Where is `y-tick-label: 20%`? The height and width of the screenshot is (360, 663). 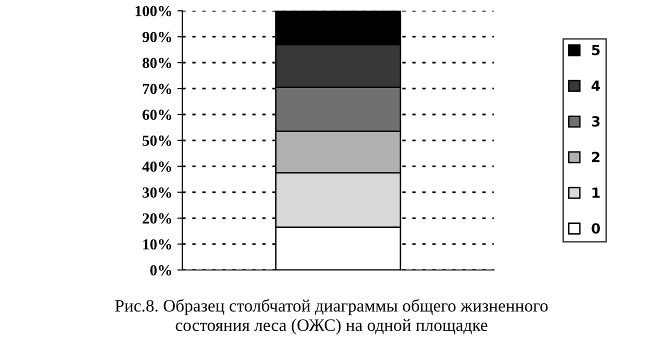 y-tick-label: 20% is located at coordinates (157, 218).